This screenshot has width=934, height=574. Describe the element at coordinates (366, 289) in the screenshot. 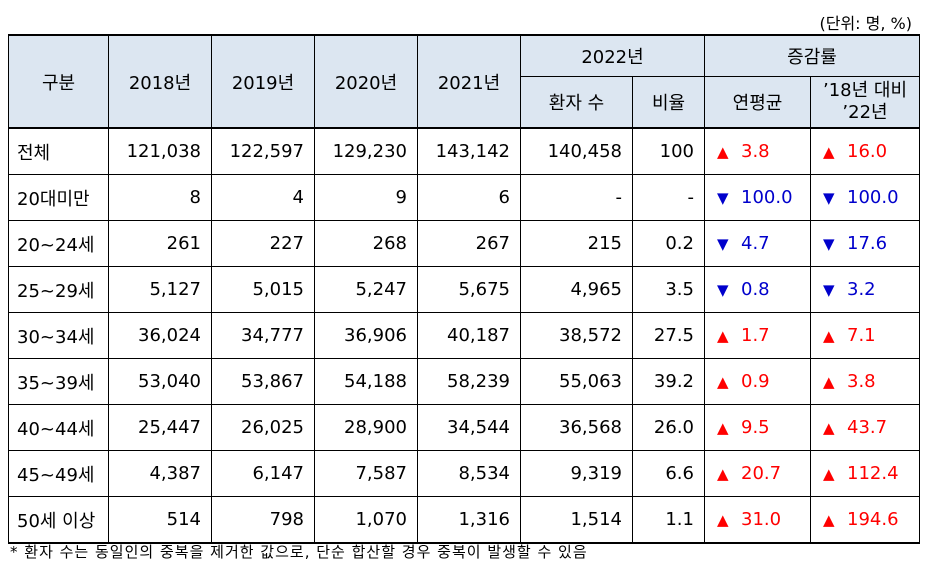

I see `cell-2020: 5,247` at that location.